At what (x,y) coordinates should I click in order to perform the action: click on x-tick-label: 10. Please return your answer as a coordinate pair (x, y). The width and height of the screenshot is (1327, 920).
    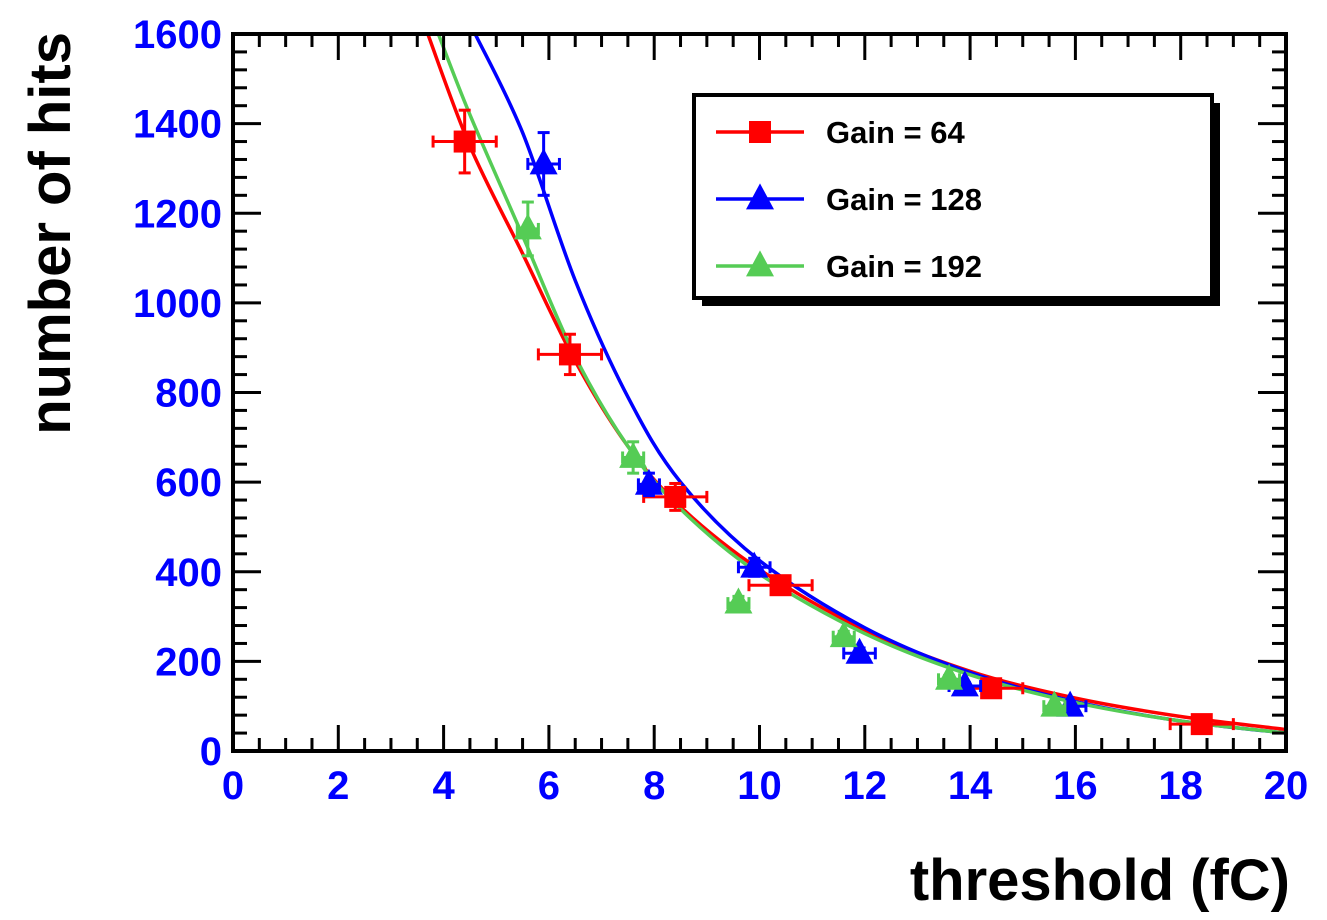
    Looking at the image, I should click on (759, 786).